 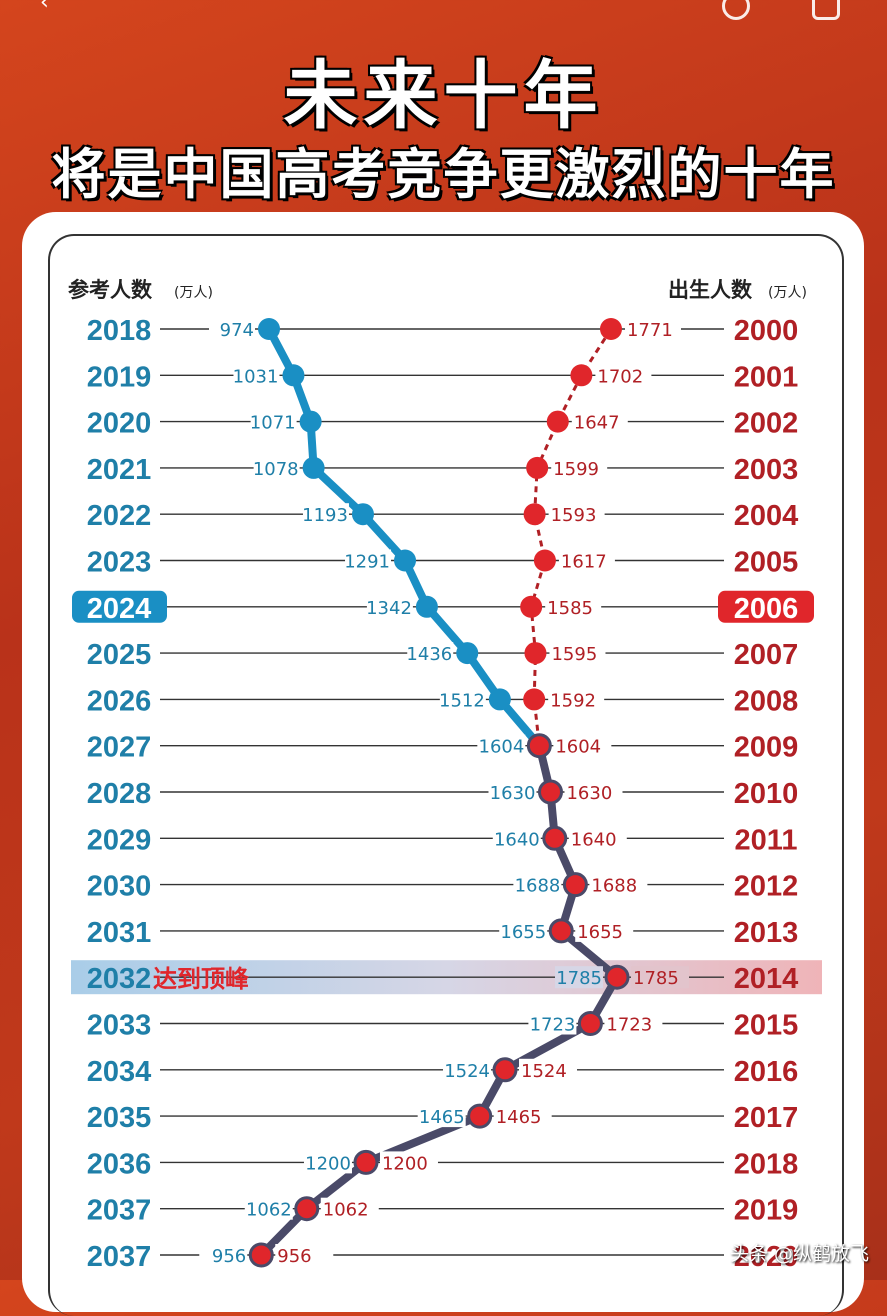 I want to click on birth-value-label: 1592, so click(x=573, y=700).